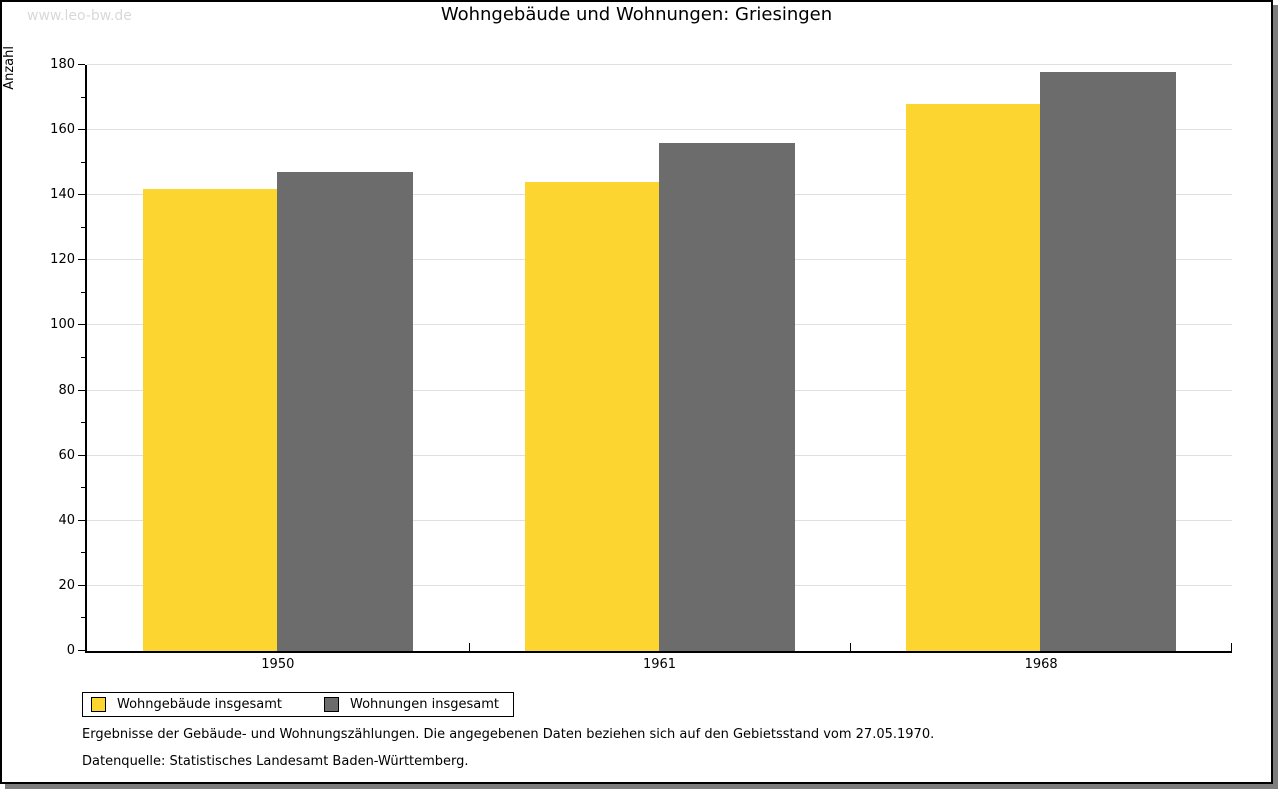  What do you see at coordinates (62, 325) in the screenshot?
I see `y-tick-label-100: 100` at bounding box center [62, 325].